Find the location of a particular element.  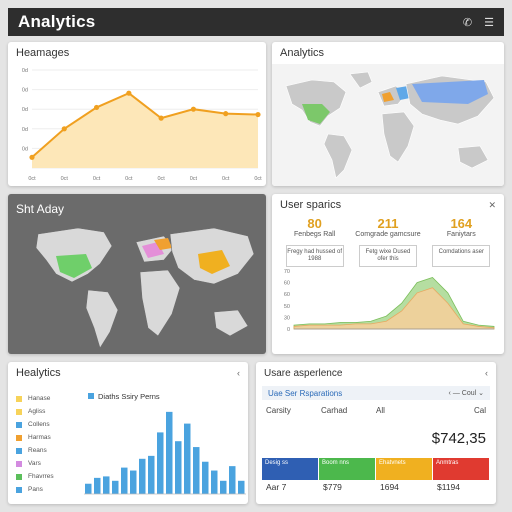

app-header: Analytics ✆ ☰ is located at coordinates (256, 22).